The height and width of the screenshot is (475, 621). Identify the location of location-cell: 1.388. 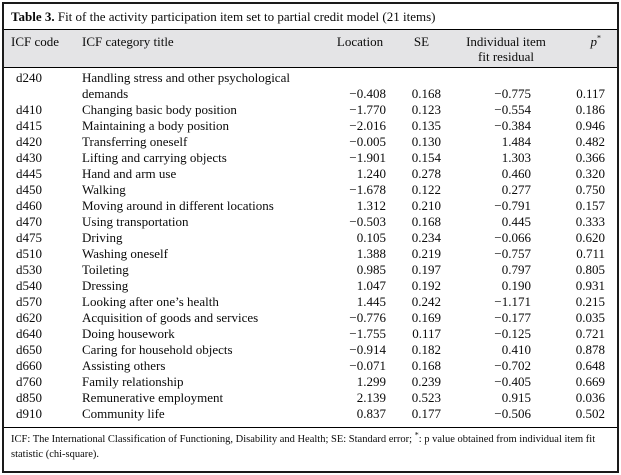
(371, 253).